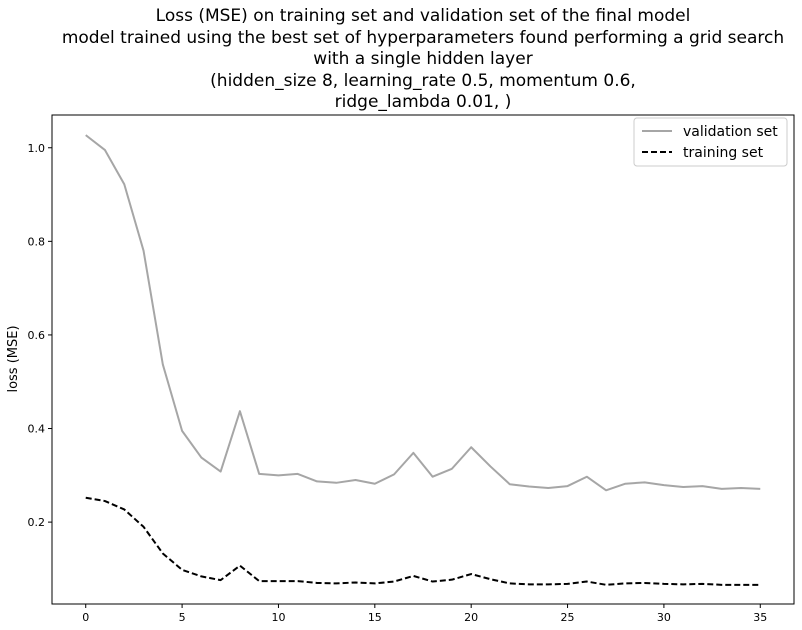  Describe the element at coordinates (37, 429) in the screenshot. I see `y-tick-label: 0.4` at that location.